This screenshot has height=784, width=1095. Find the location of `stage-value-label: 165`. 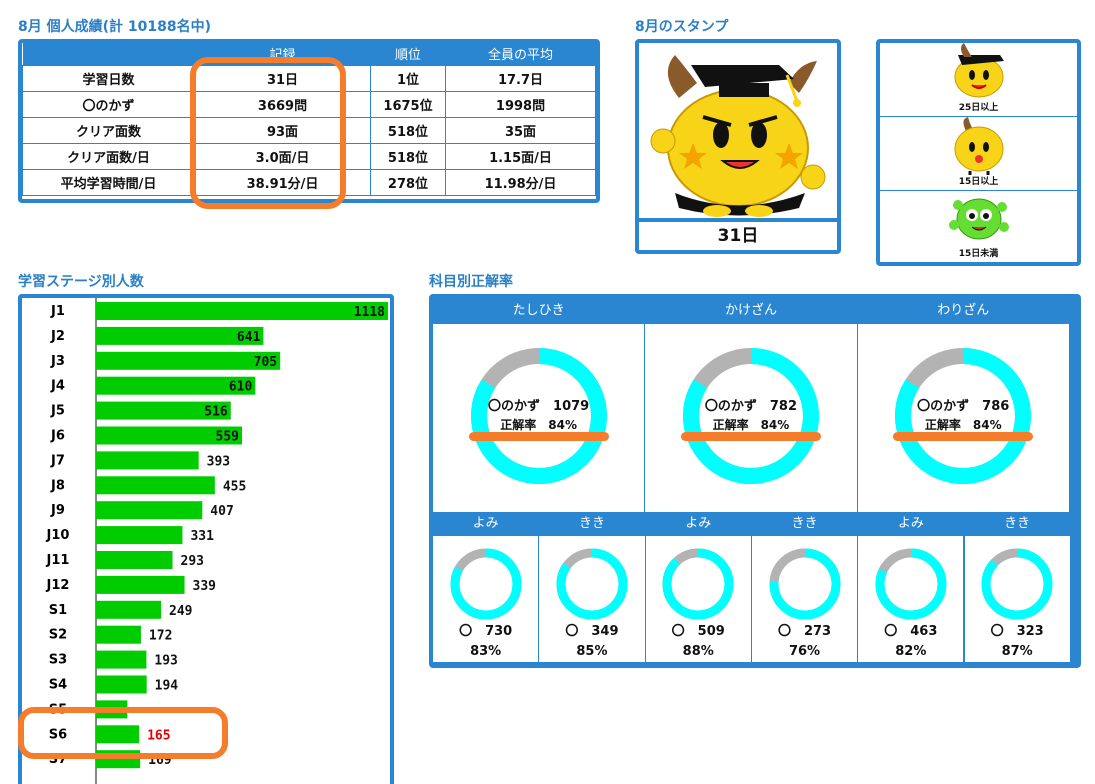

stage-value-label: 165 is located at coordinates (158, 735).